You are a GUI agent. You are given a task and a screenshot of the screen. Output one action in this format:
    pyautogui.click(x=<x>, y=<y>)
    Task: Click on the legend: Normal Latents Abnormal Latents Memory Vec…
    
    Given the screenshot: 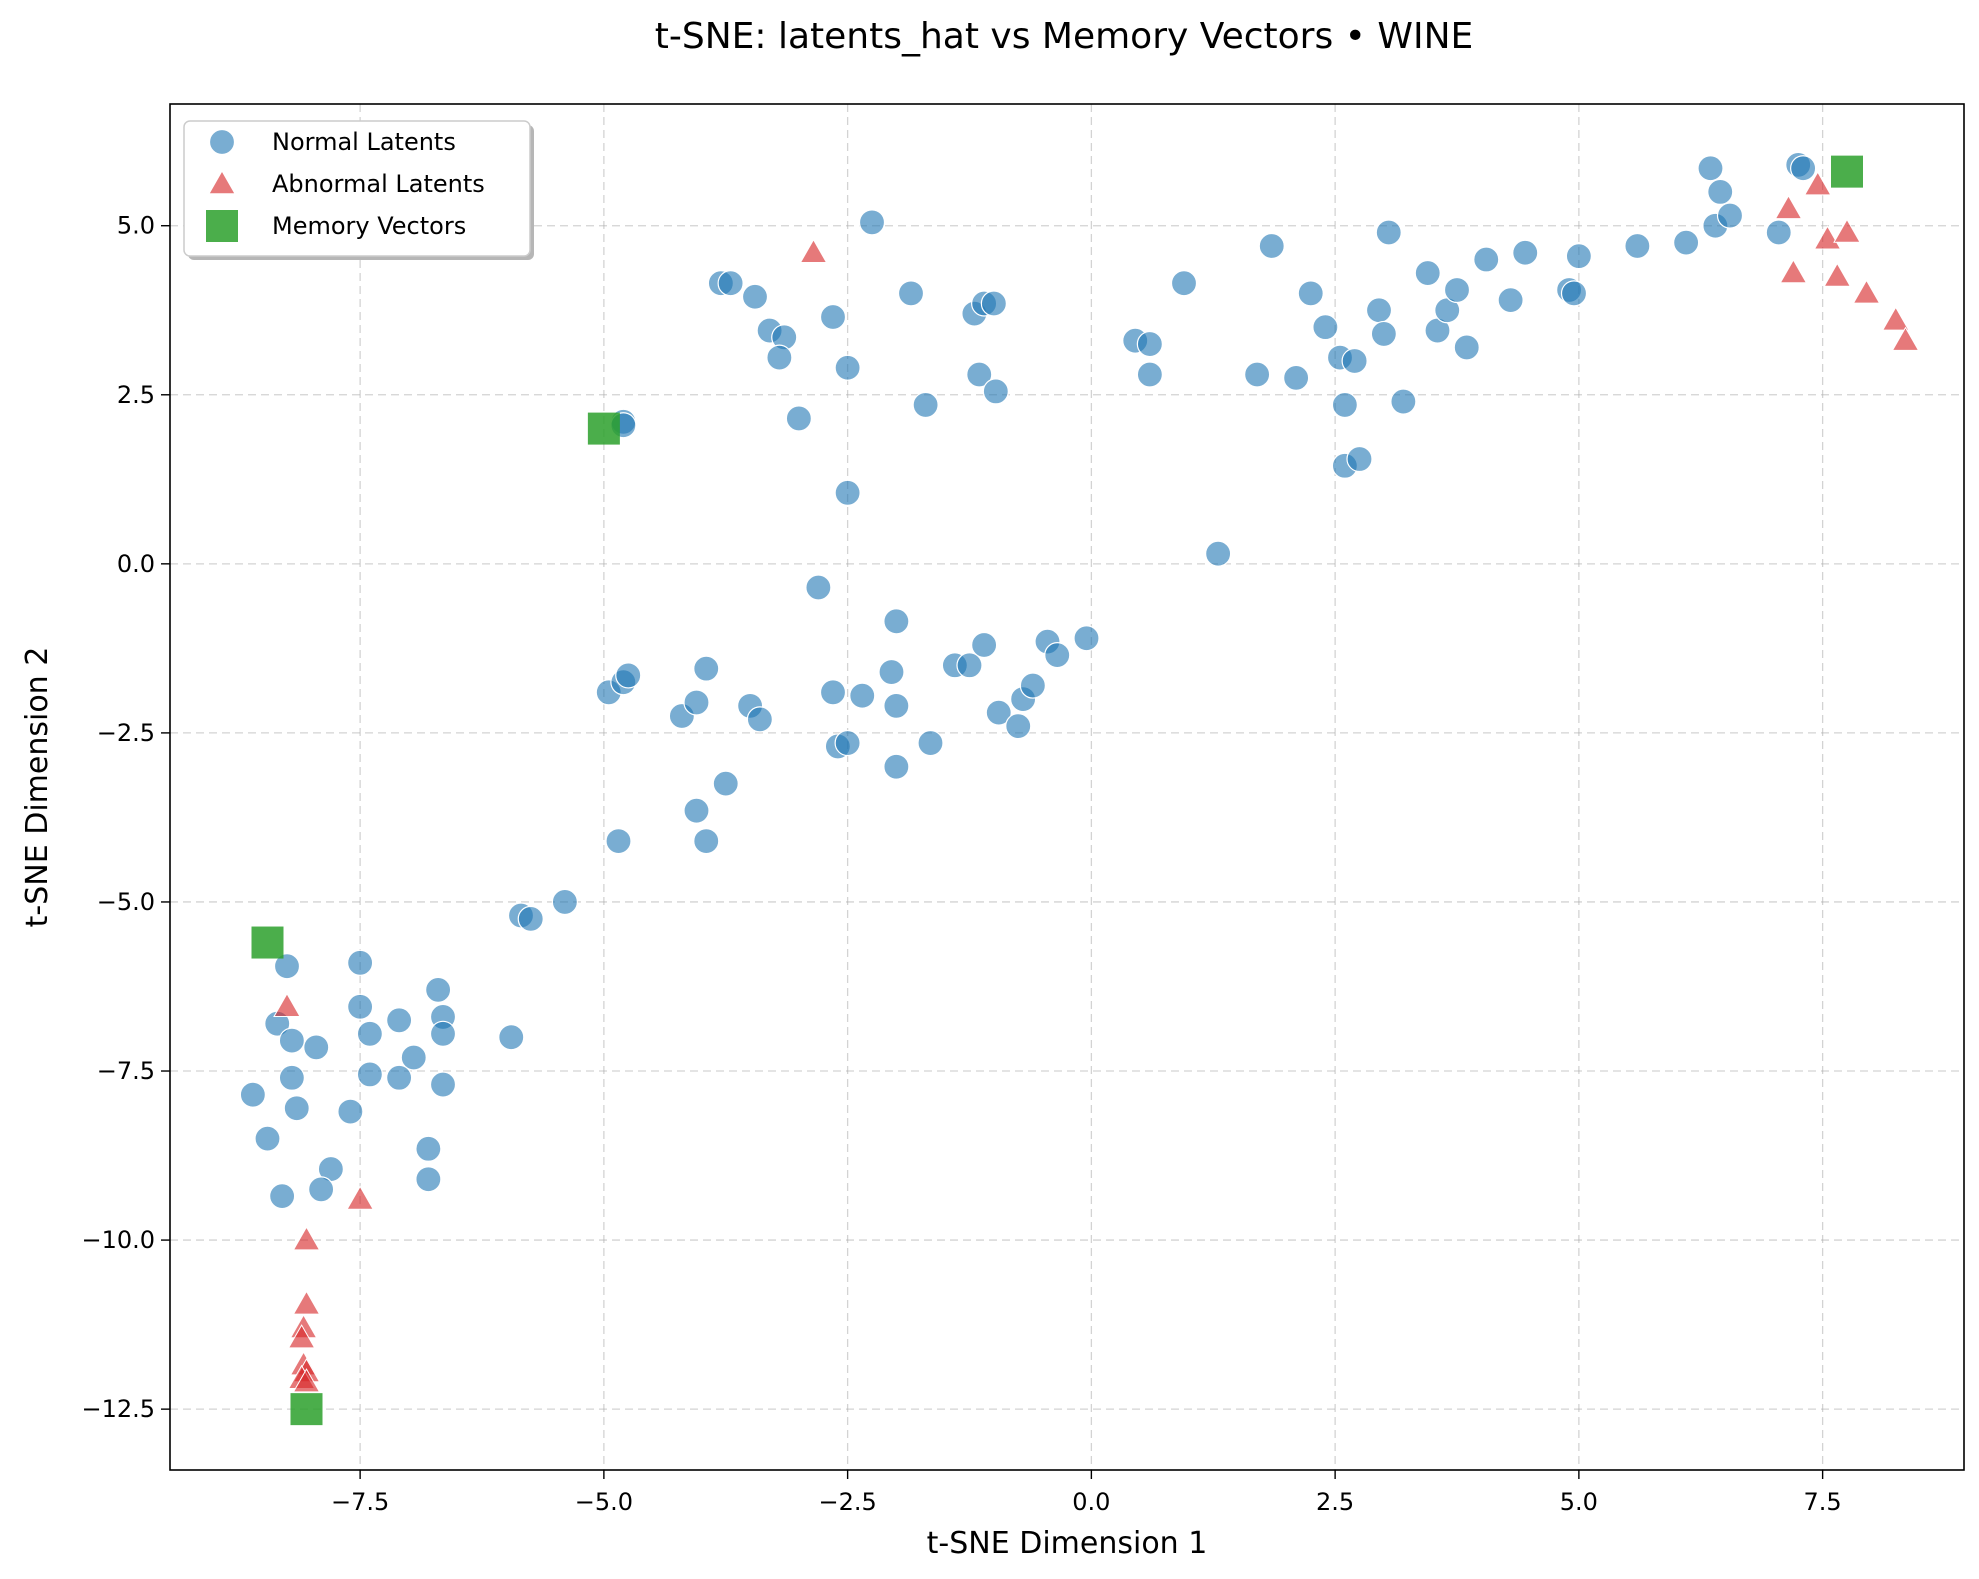 What is the action you would take?
    pyautogui.click(x=358, y=190)
    